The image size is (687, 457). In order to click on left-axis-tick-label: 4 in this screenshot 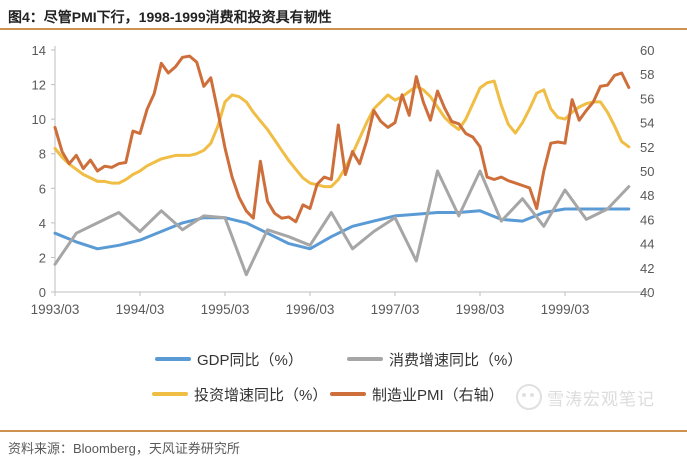, I will do `click(42, 223)`.